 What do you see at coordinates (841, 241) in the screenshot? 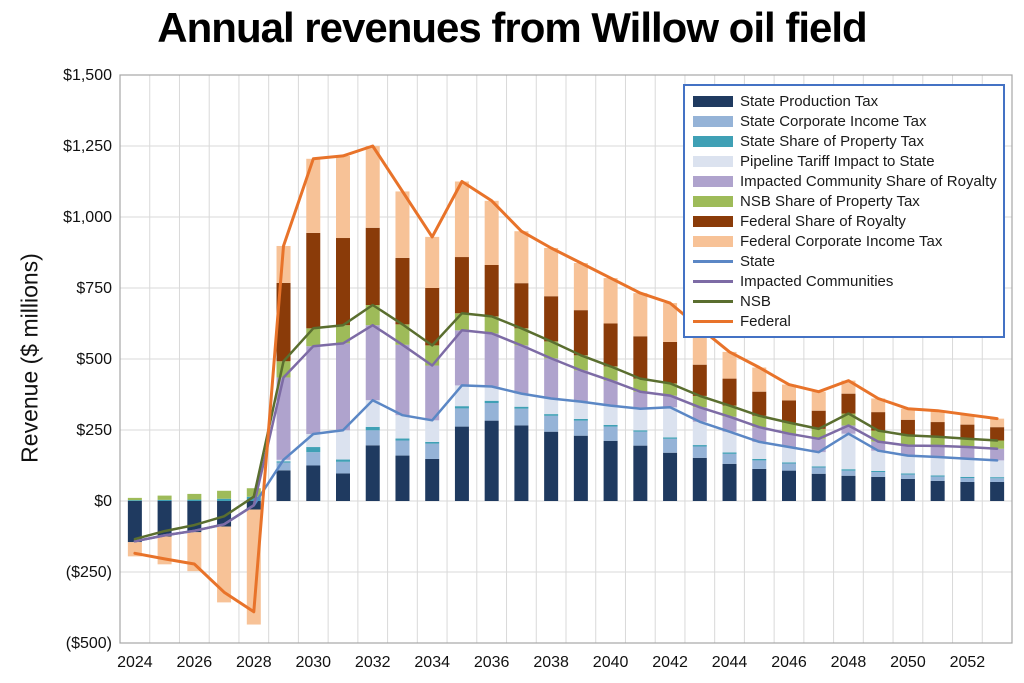
I see `legend-label: Federal Corporate Income Tax` at bounding box center [841, 241].